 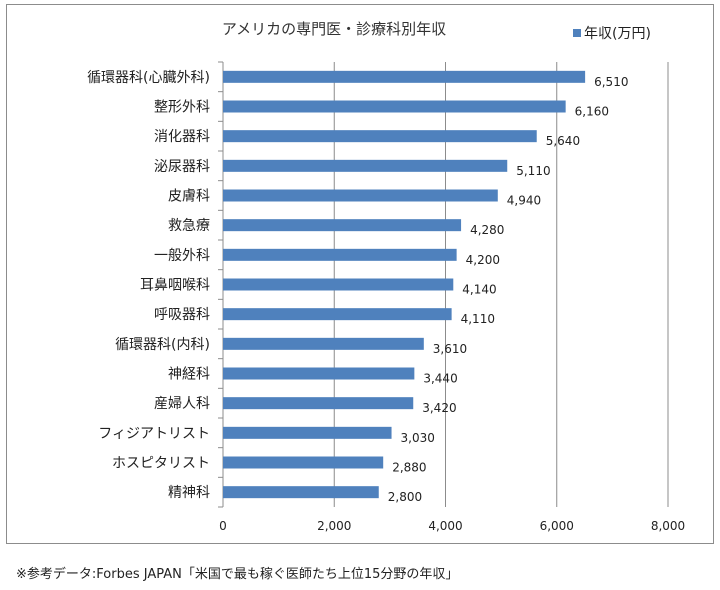 I want to click on category-label: ホスピタリスト, so click(x=161, y=464).